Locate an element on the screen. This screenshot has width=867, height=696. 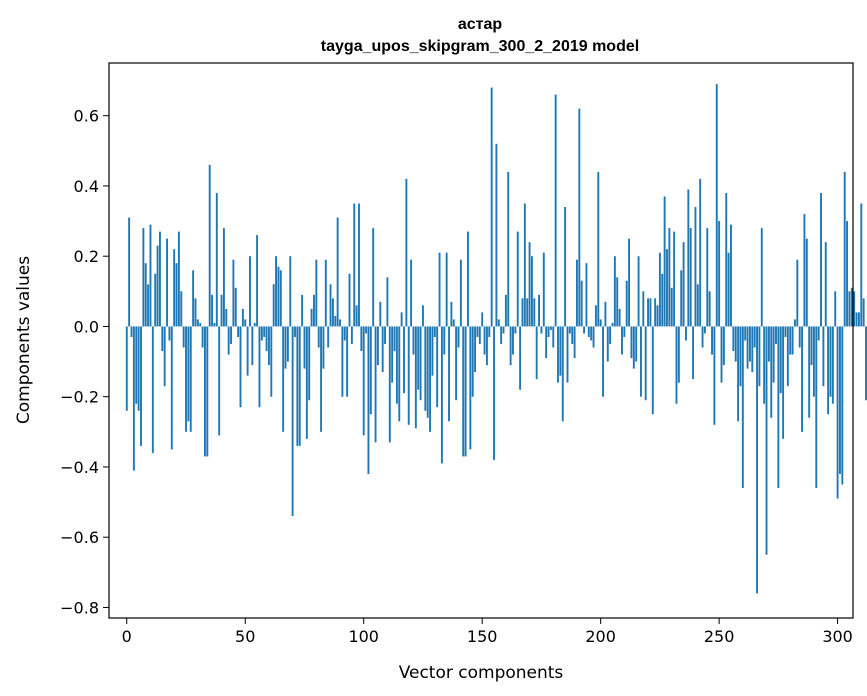
x-tick-label: 100 is located at coordinates (363, 636).